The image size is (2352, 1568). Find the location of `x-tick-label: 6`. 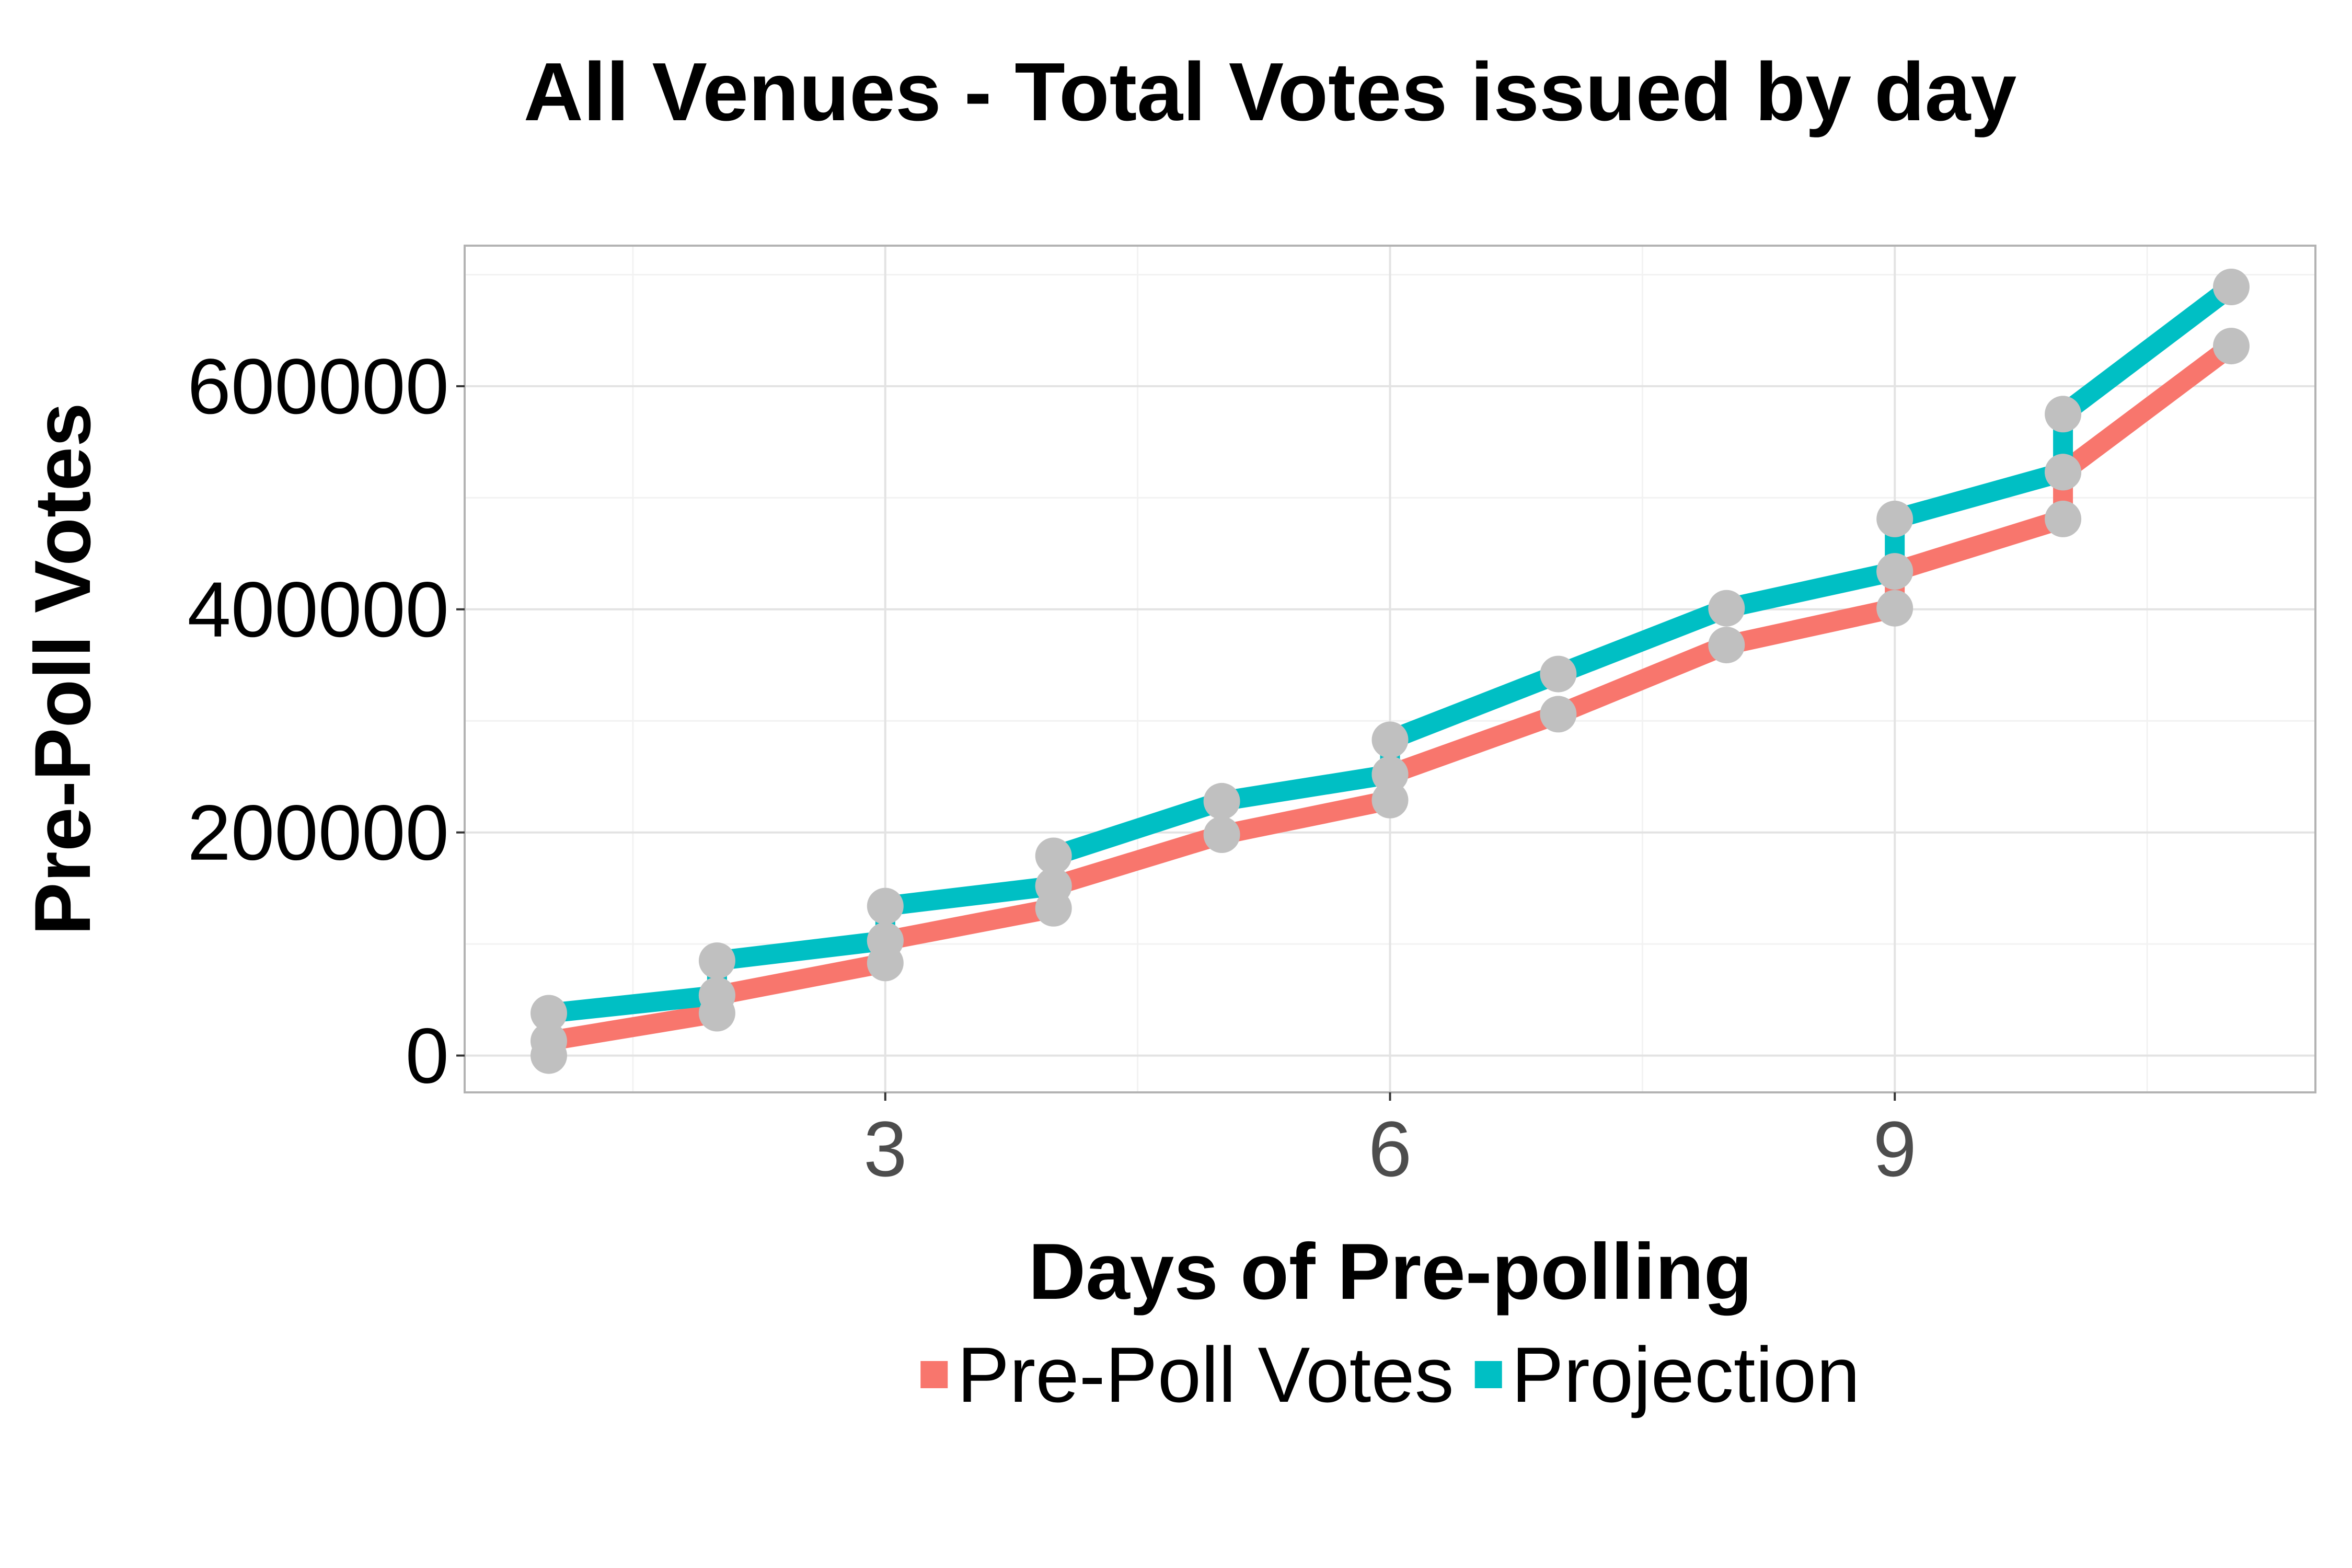

x-tick-label: 6 is located at coordinates (1390, 1149).